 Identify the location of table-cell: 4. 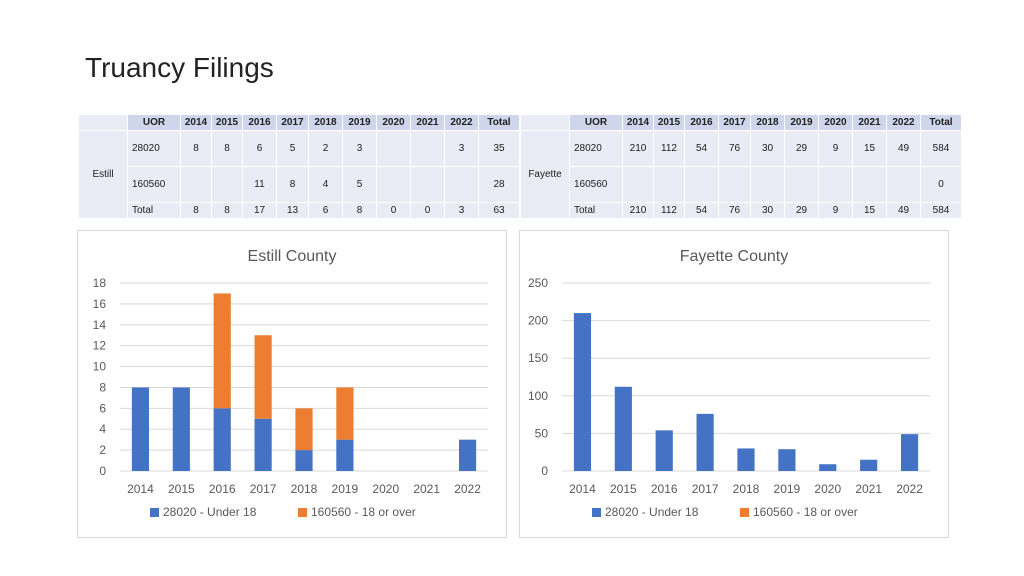
(325, 184).